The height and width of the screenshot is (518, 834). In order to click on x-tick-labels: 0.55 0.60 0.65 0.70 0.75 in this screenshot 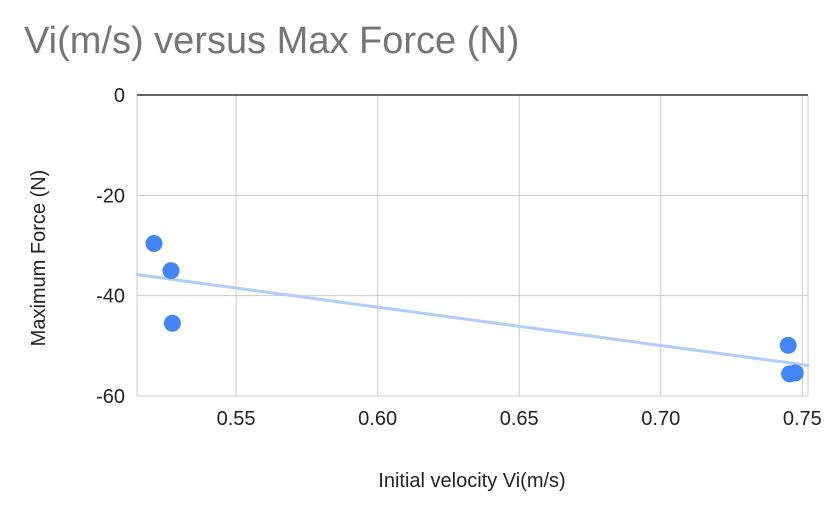, I will do `click(519, 419)`.